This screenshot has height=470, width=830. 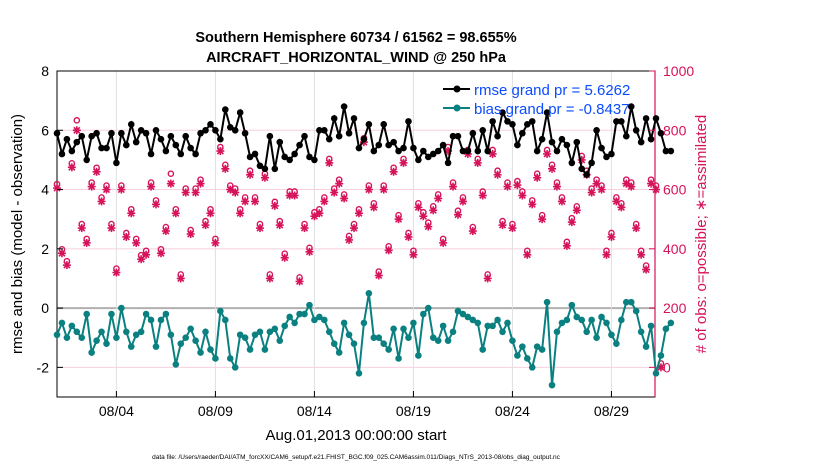 What do you see at coordinates (552, 90) in the screenshot?
I see `legend-rmse-label: rmse grand pr = 5.6262` at bounding box center [552, 90].